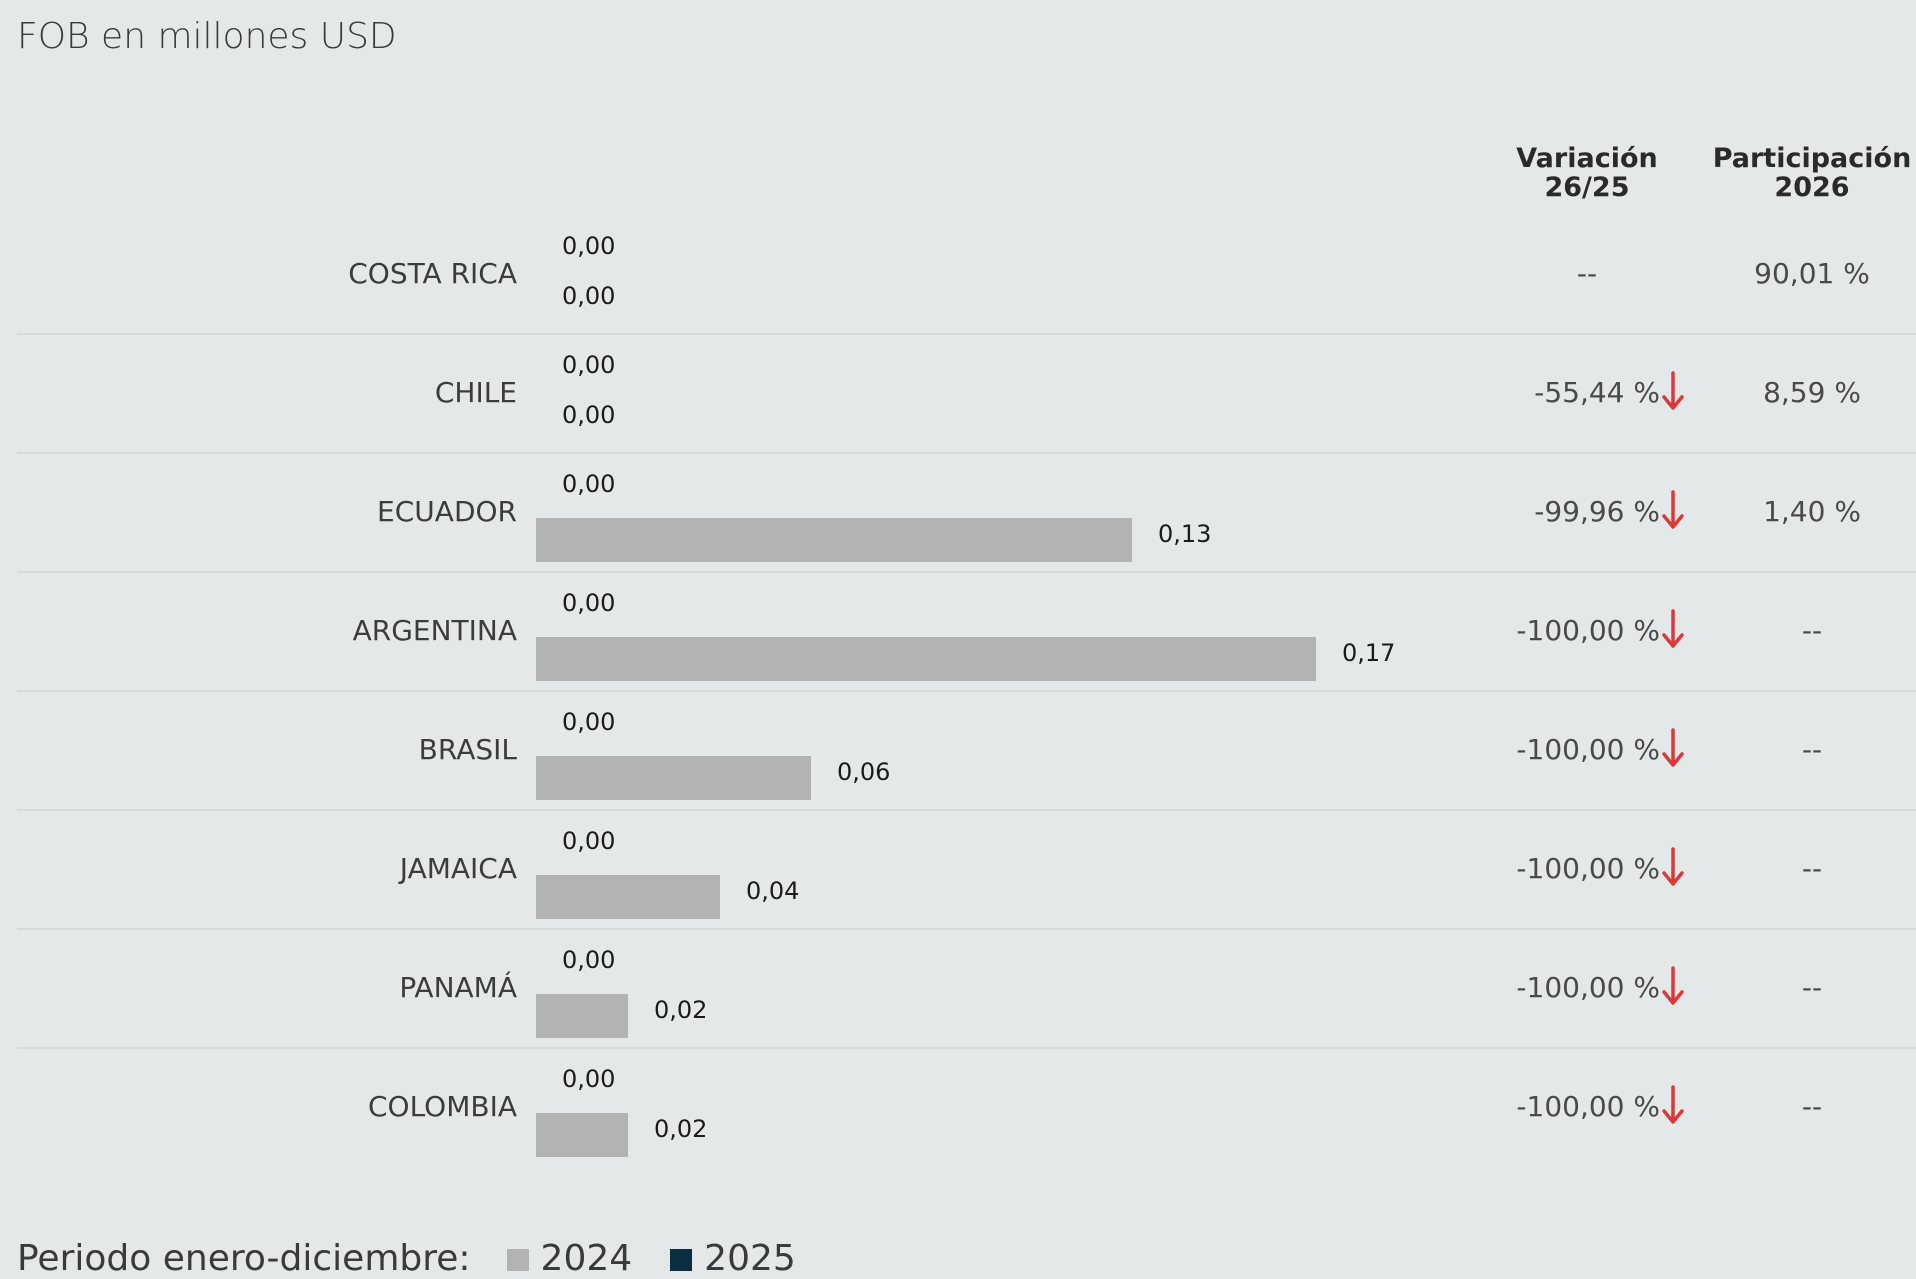 Image resolution: width=1916 pixels, height=1279 pixels. I want to click on variation-value: -99,96 %, so click(1597, 511).